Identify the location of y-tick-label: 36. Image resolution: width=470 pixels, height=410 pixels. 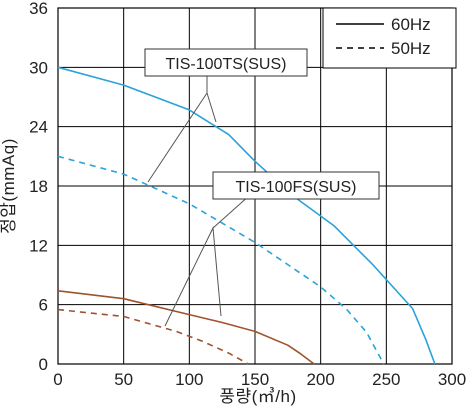
(38, 9).